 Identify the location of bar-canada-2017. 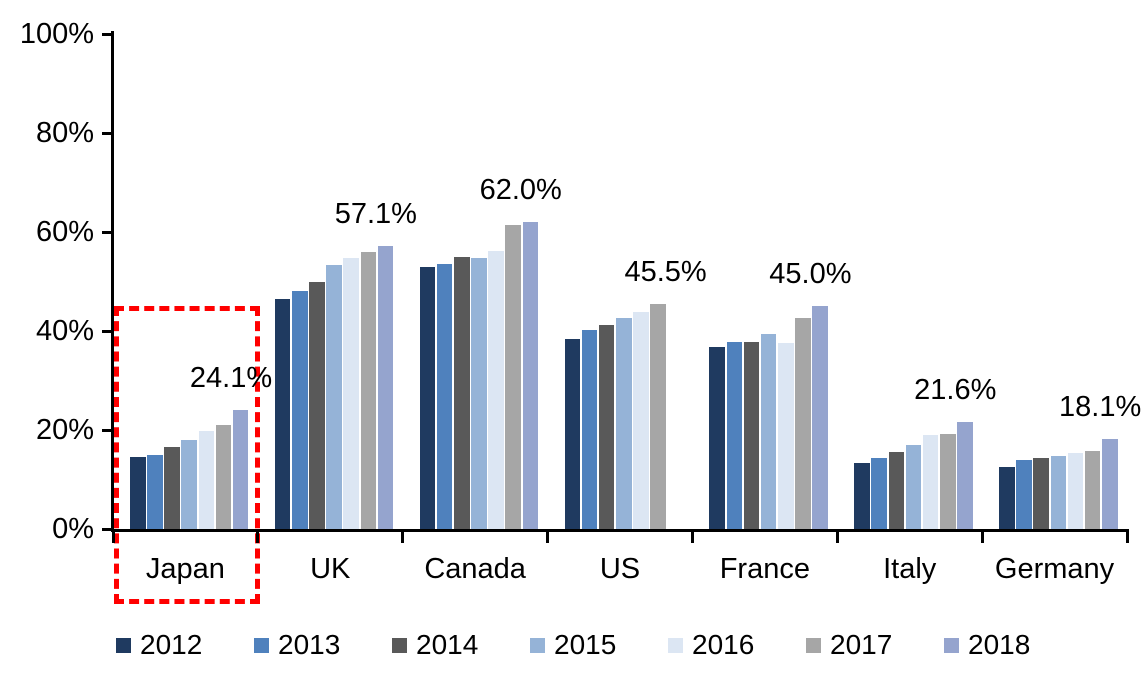
(513, 376).